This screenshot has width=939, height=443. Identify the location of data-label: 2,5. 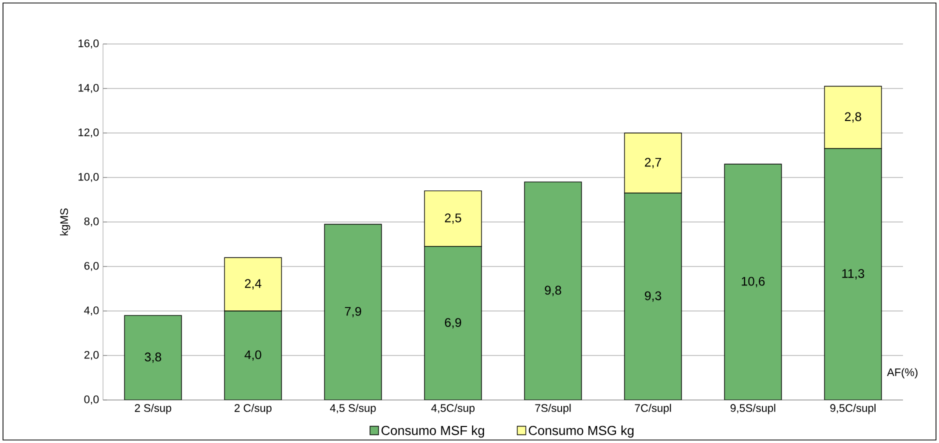
(453, 218).